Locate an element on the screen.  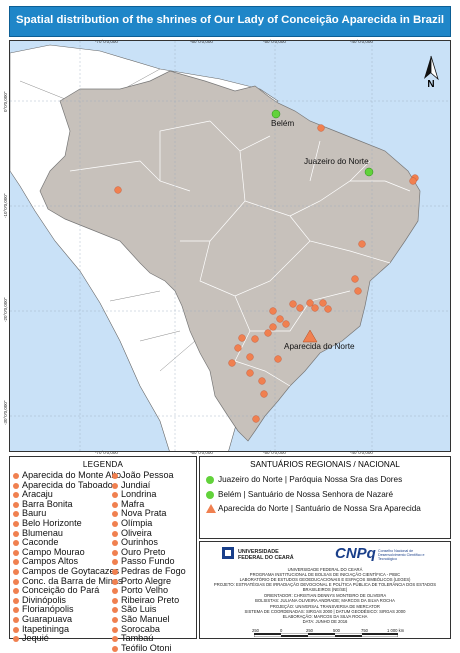
legend-item: Londrina is located at coordinates (149, 494).